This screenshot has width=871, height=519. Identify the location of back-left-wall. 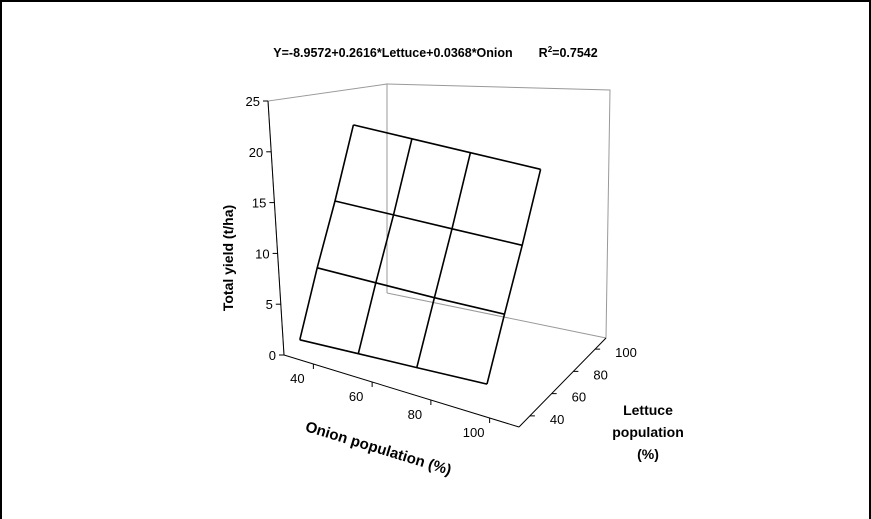
(327, 219).